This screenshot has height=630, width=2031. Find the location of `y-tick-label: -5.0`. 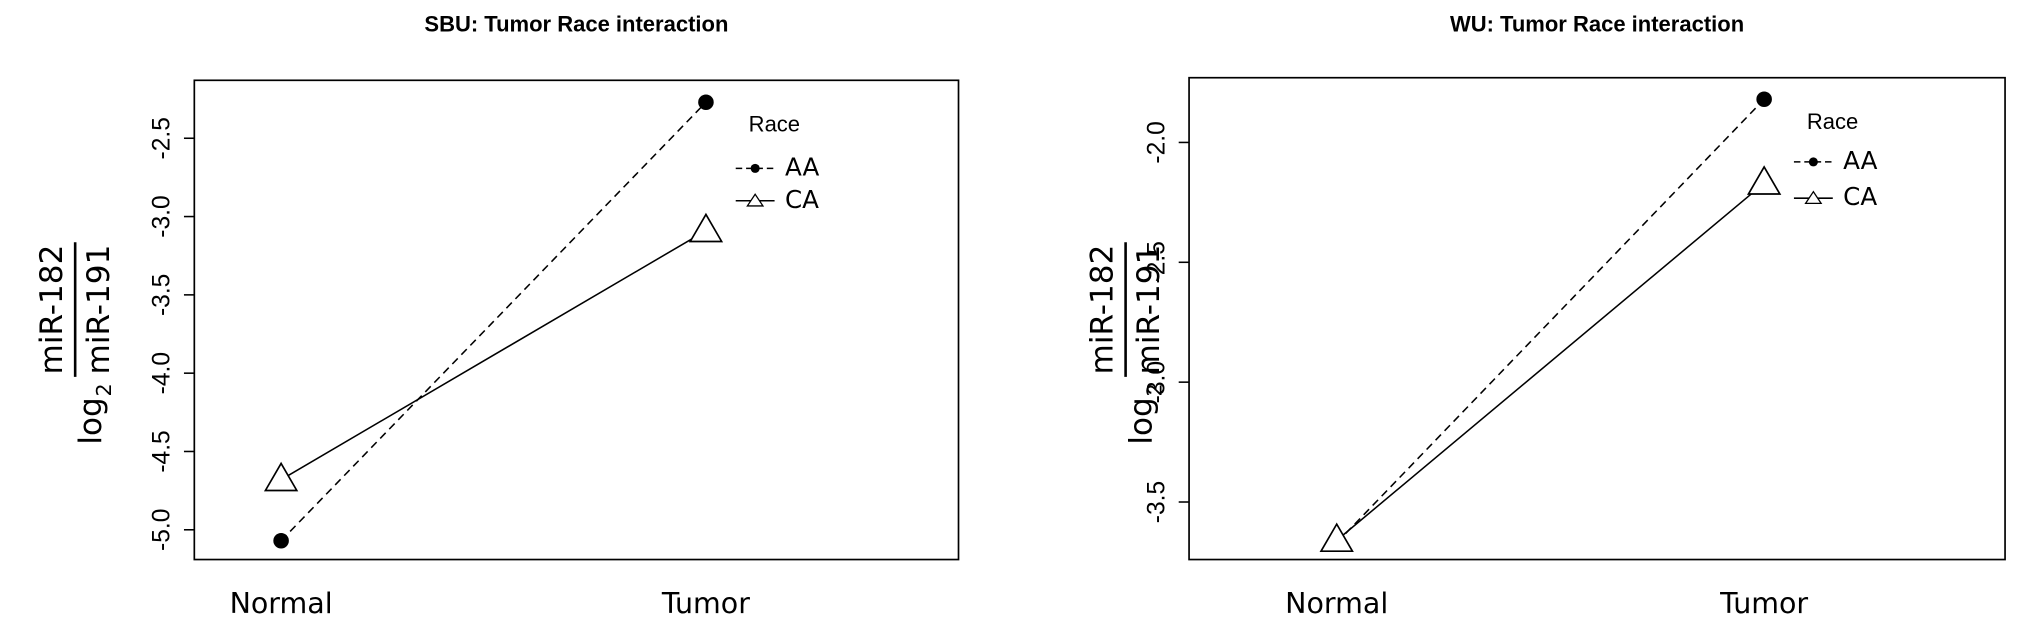

y-tick-label: -5.0 is located at coordinates (162, 530).